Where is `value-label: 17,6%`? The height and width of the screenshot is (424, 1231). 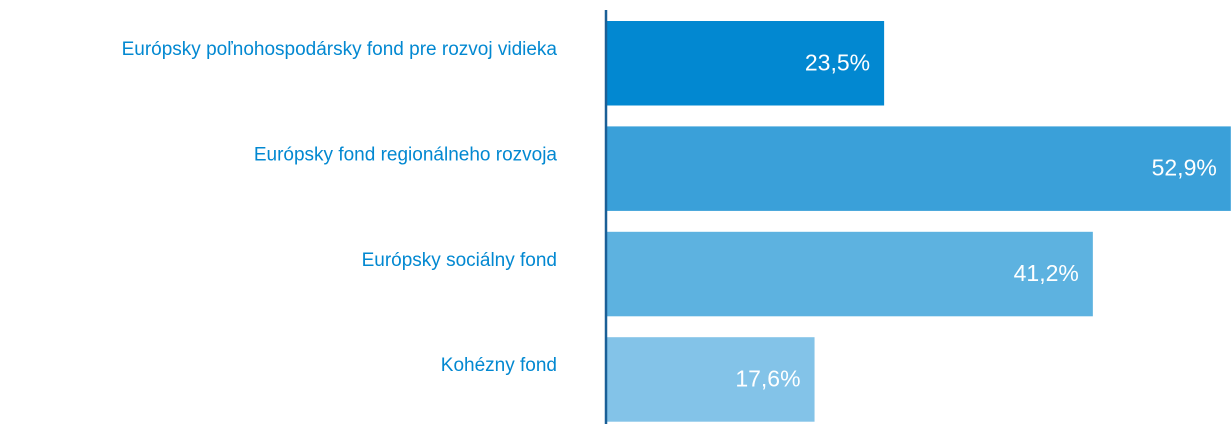 value-label: 17,6% is located at coordinates (767, 379).